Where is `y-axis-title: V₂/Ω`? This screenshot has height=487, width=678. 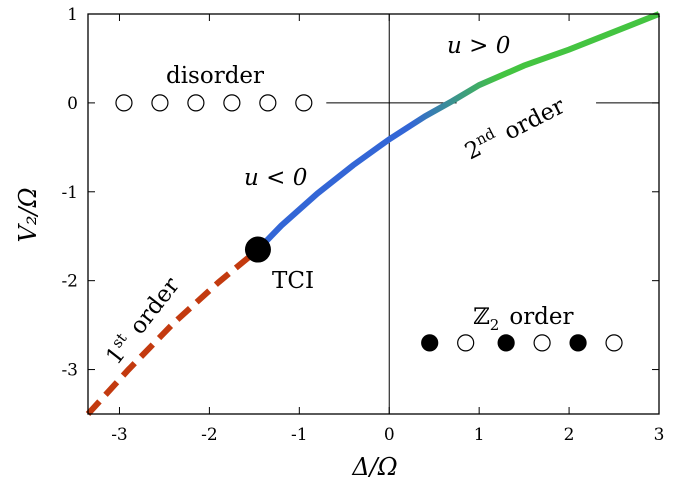 y-axis-title: V₂/Ω is located at coordinates (28, 215).